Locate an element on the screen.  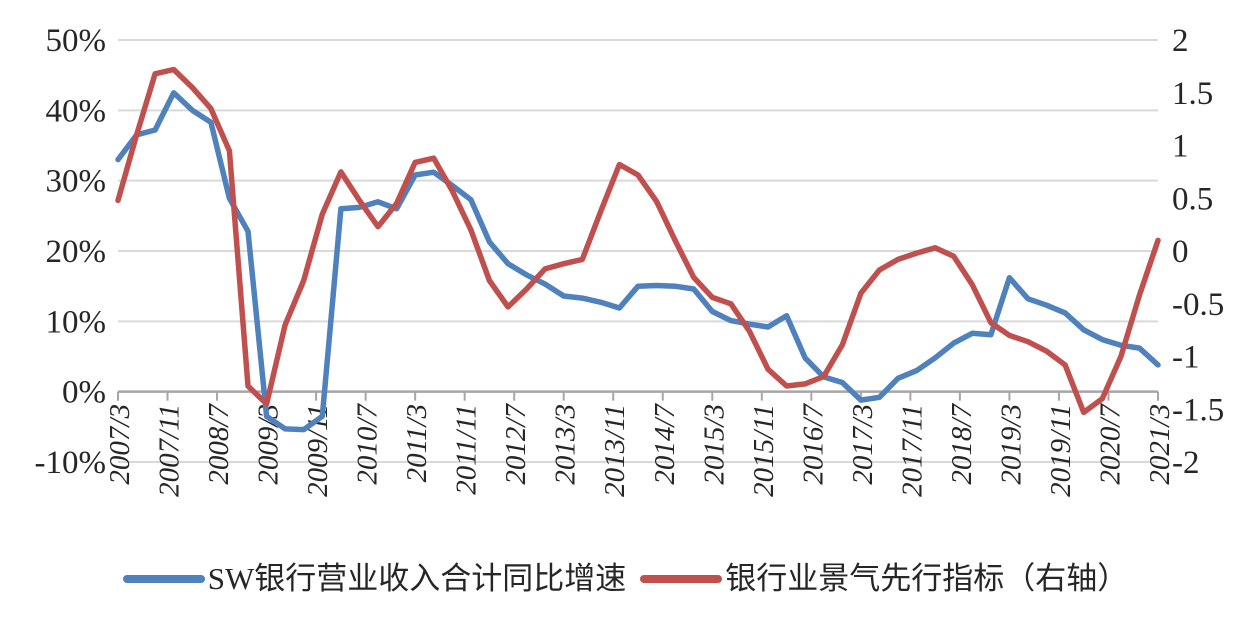
right-axis-tick-label: -0.5 is located at coordinates (1198, 305).